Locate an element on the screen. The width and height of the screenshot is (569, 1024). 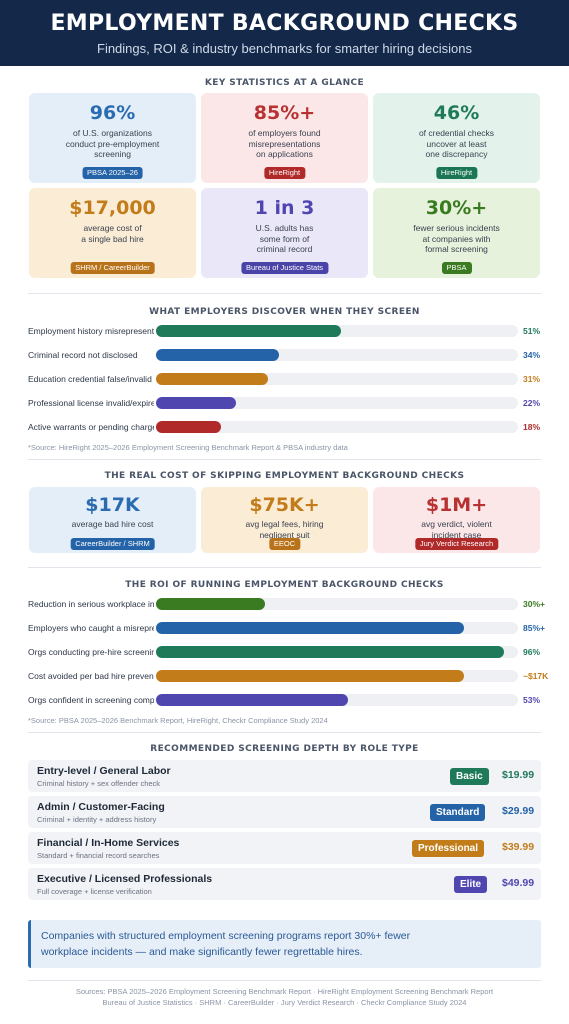
tier-description: Criminal history + sex offender check is located at coordinates (99, 783).